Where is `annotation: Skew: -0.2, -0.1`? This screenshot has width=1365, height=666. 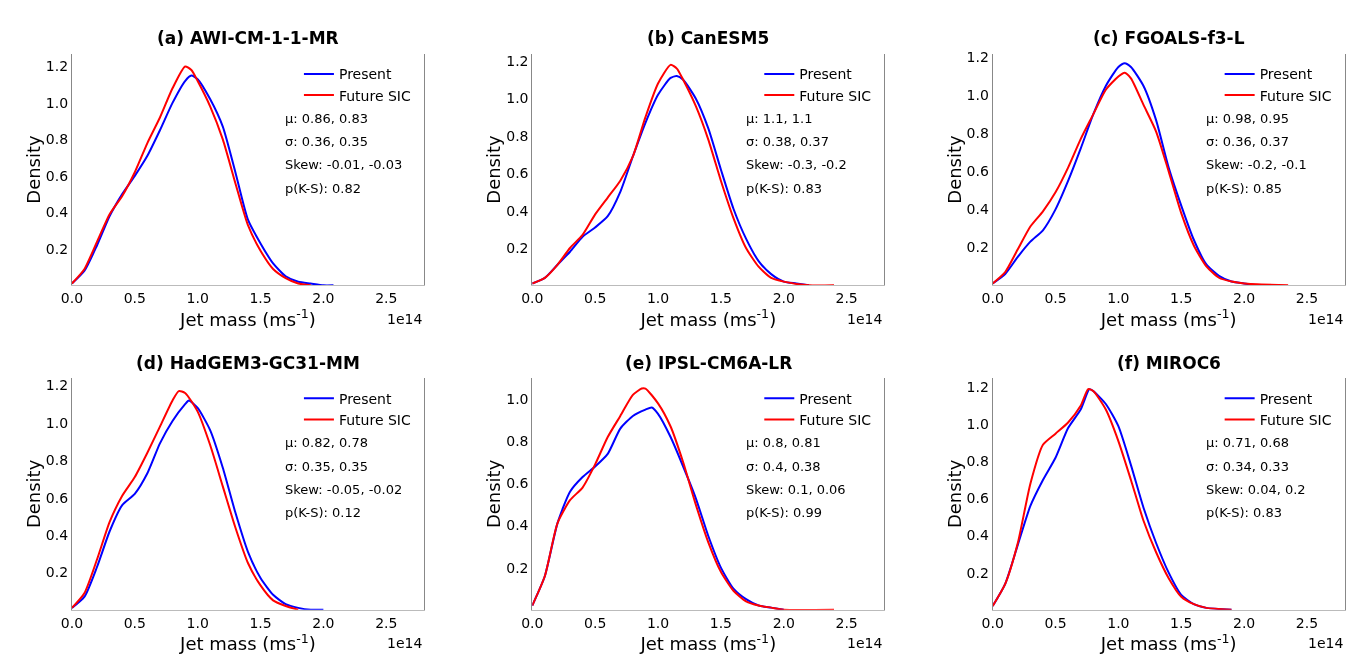
annotation: Skew: -0.2, -0.1 is located at coordinates (1256, 164).